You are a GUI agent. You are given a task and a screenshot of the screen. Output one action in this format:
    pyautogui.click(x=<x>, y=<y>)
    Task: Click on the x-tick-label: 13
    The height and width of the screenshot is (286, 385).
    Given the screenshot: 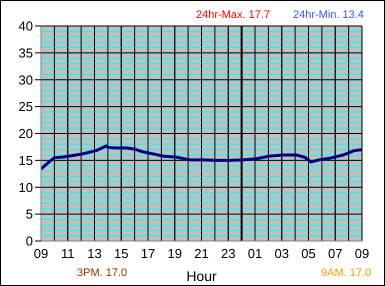 What is the action you would take?
    pyautogui.click(x=94, y=254)
    